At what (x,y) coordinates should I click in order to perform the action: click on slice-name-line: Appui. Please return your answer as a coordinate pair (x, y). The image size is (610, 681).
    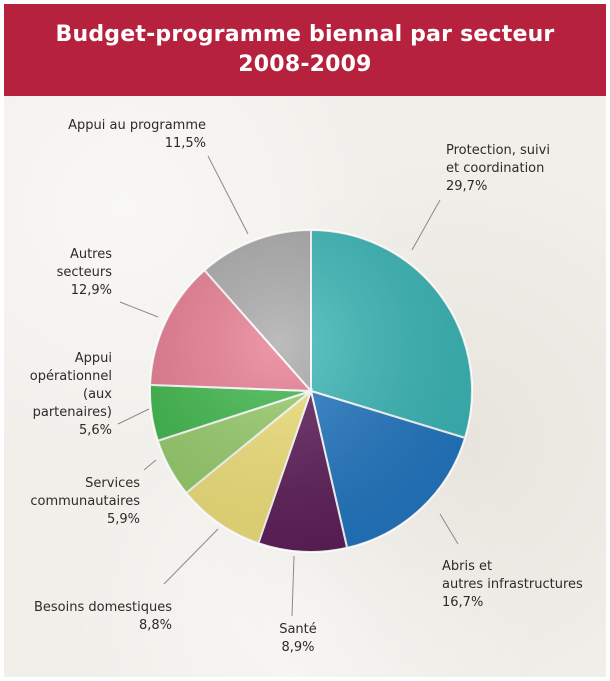
    Looking at the image, I should click on (93, 358).